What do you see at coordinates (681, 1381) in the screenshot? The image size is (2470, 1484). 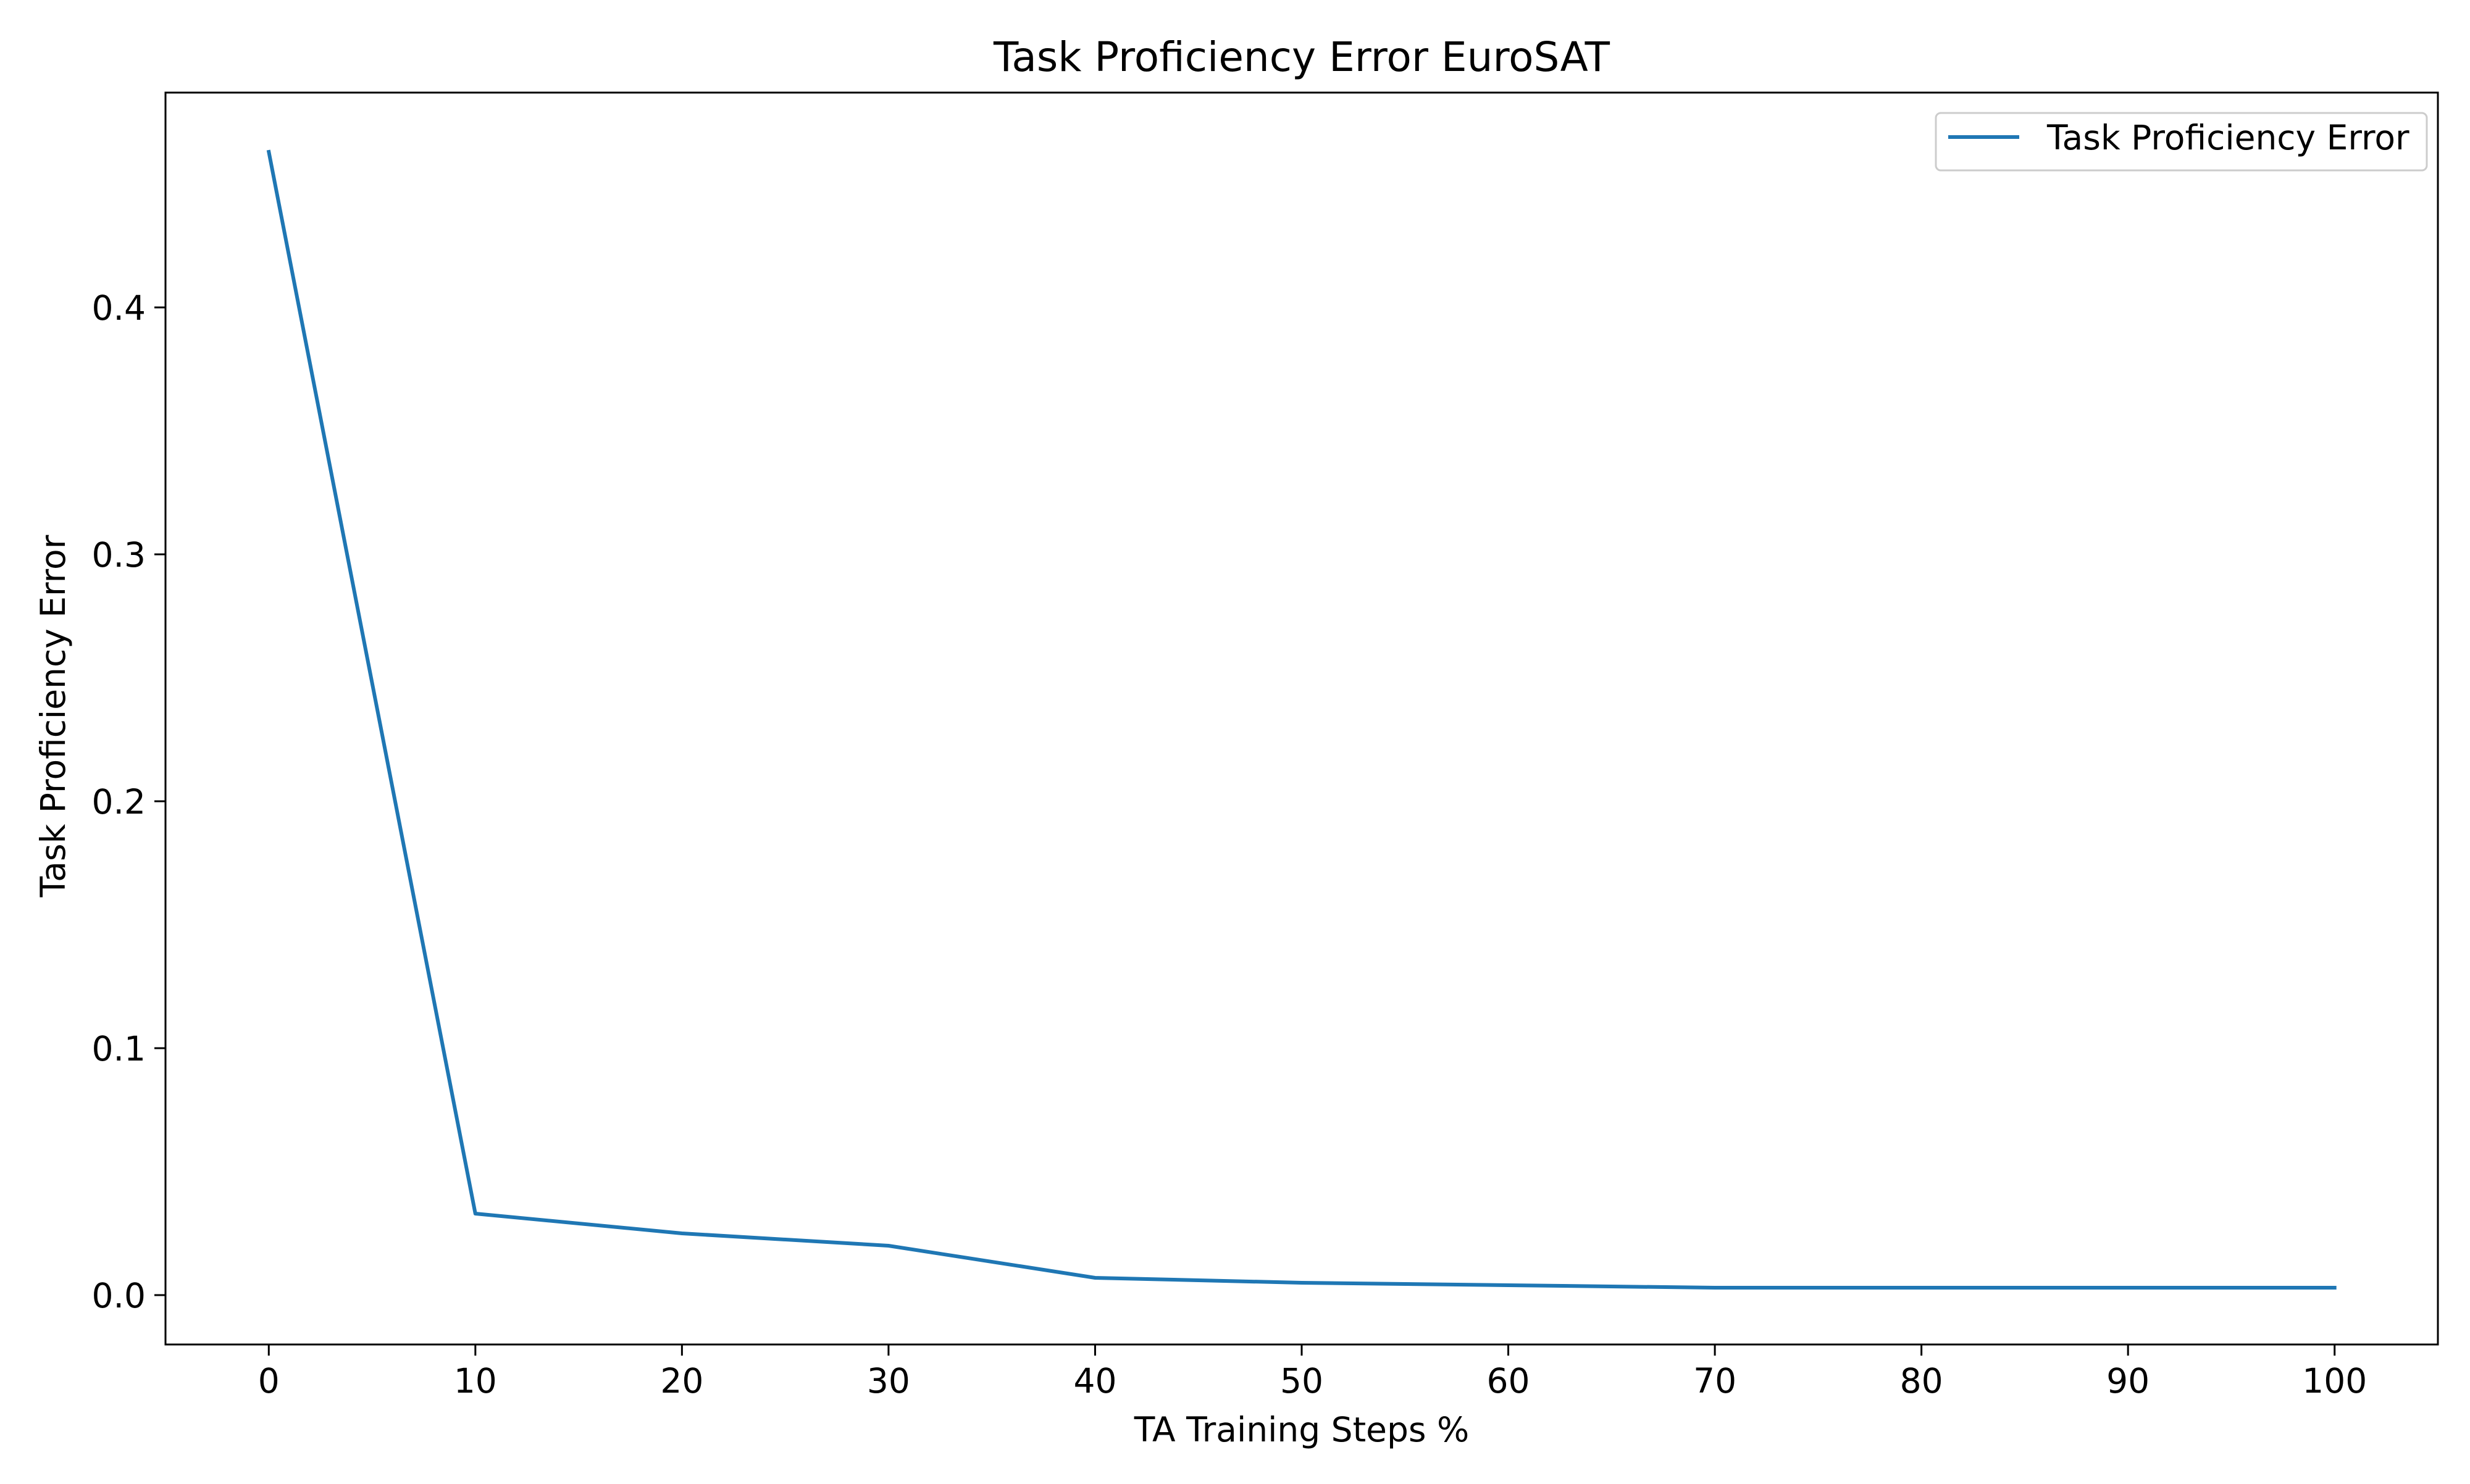 I see `x-tick-label: 20` at bounding box center [681, 1381].